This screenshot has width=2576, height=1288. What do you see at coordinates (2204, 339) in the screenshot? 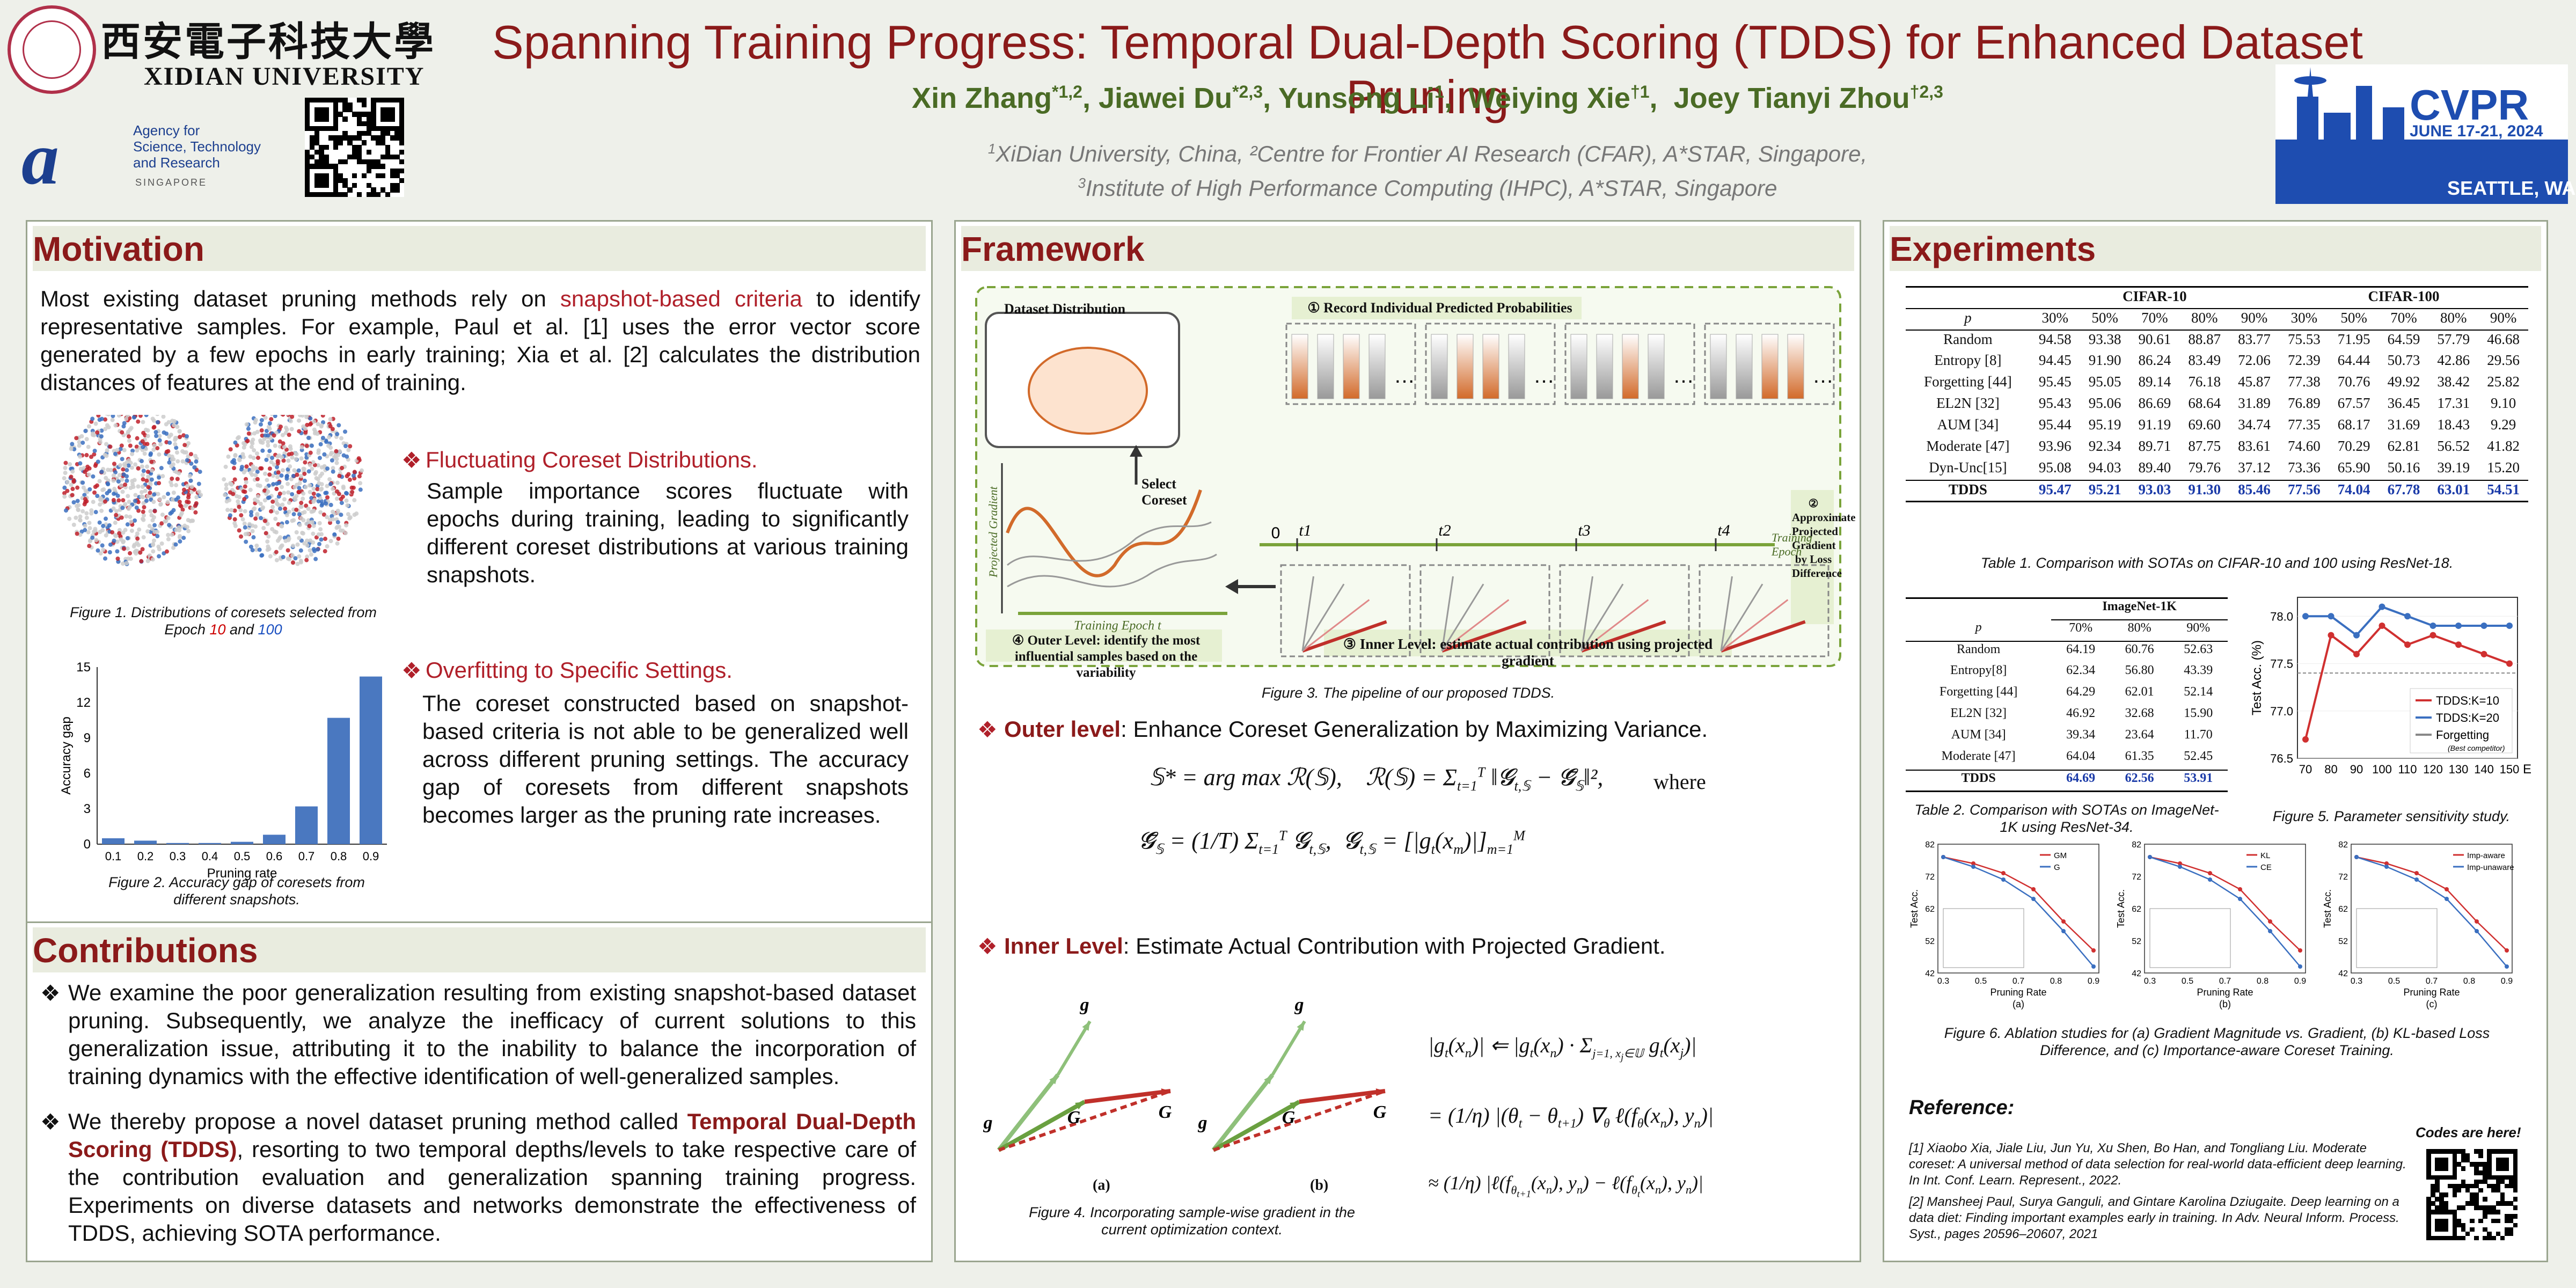
I see `table-cell: 88.87` at bounding box center [2204, 339].